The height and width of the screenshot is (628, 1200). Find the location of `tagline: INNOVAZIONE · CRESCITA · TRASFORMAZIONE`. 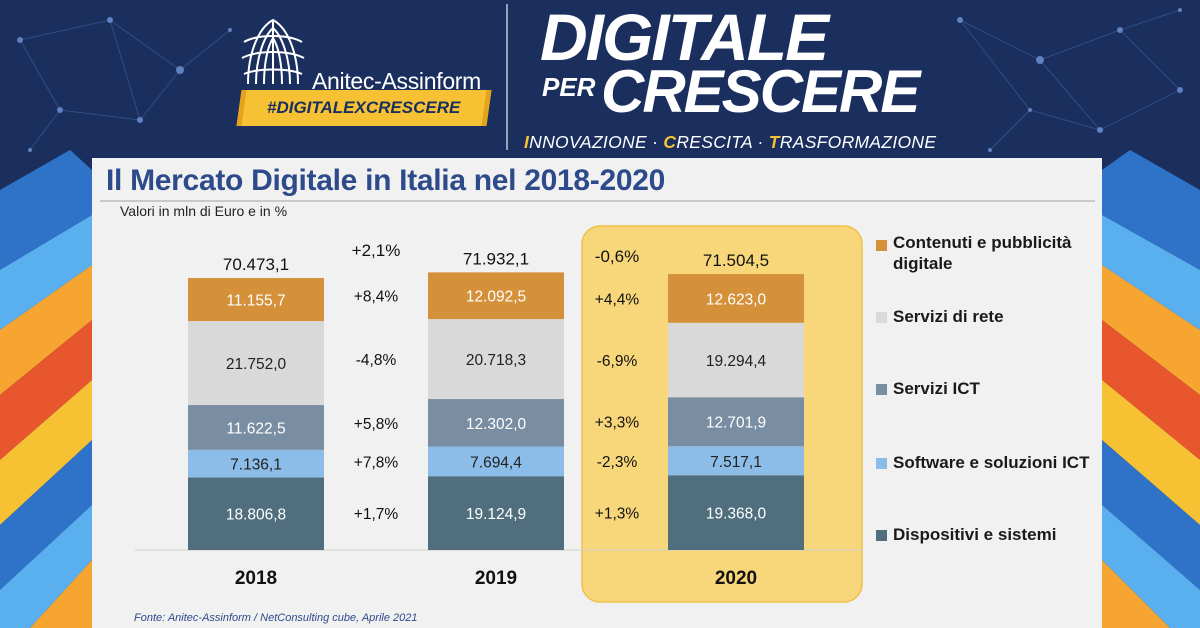

tagline: INNOVAZIONE · CRESCITA · TRASFORMAZIONE is located at coordinates (730, 142).